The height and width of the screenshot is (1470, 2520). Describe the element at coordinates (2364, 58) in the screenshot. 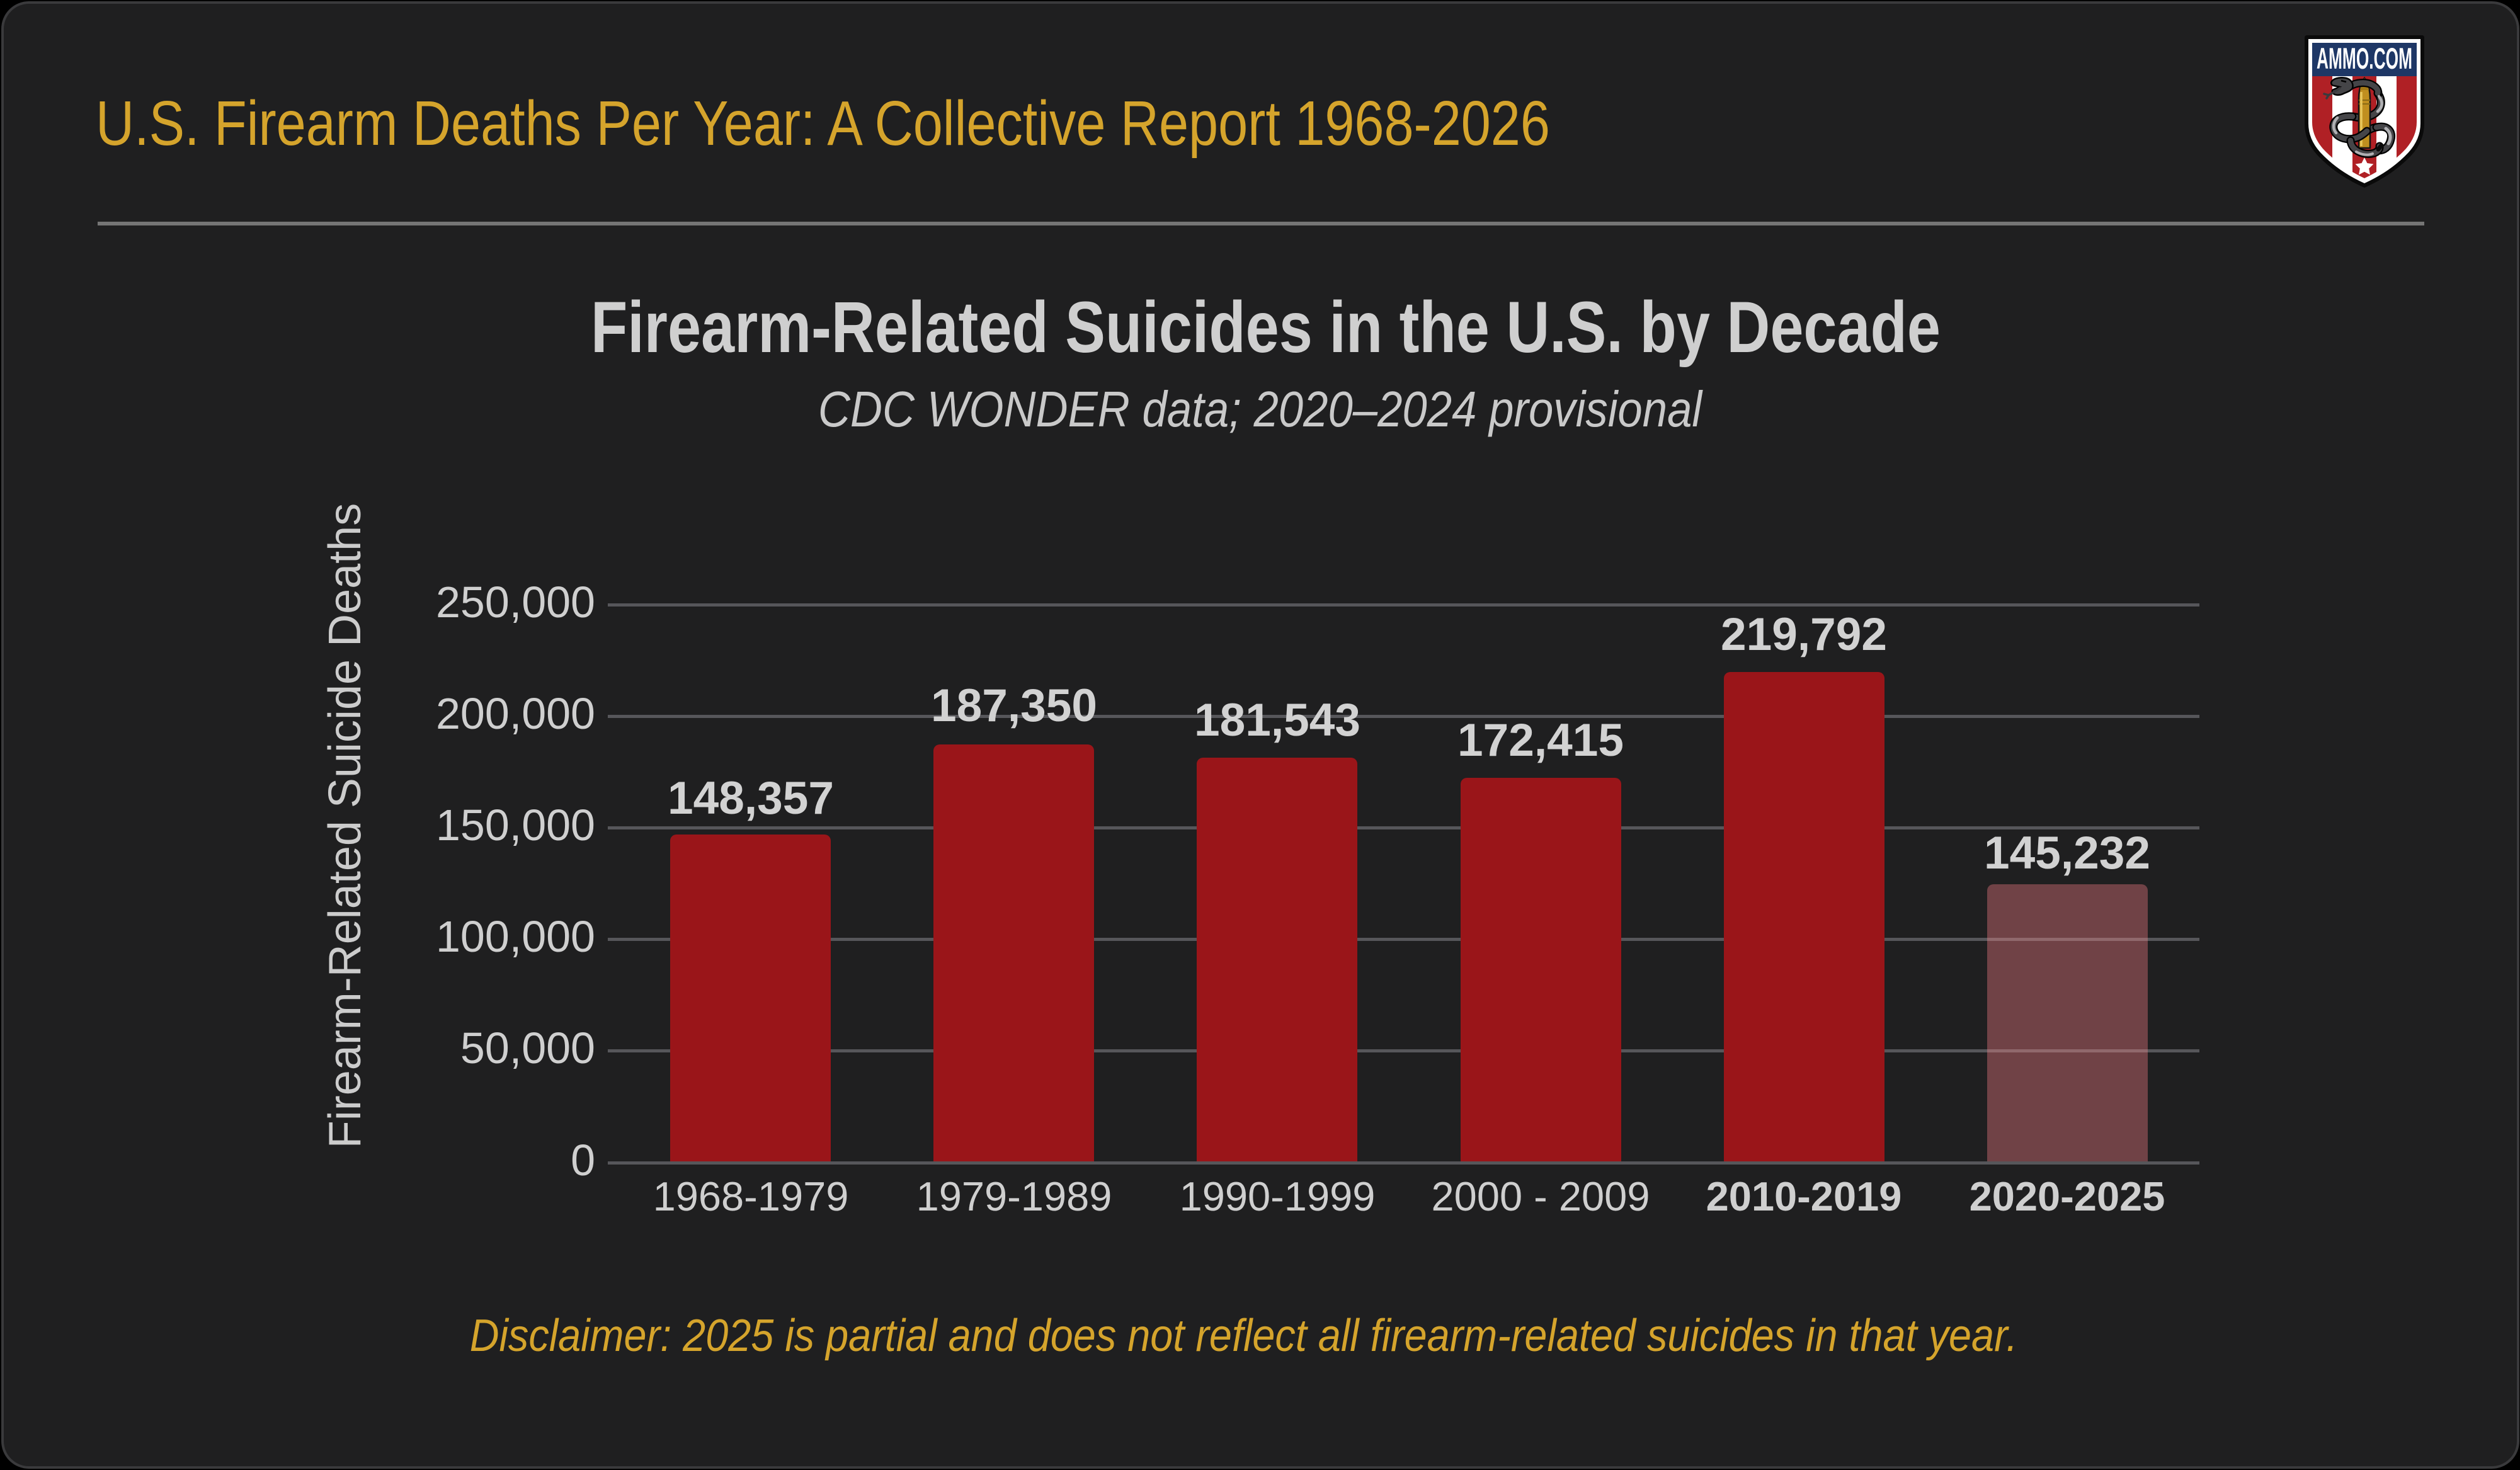

I see `svg-text: AMMO.COM` at that location.